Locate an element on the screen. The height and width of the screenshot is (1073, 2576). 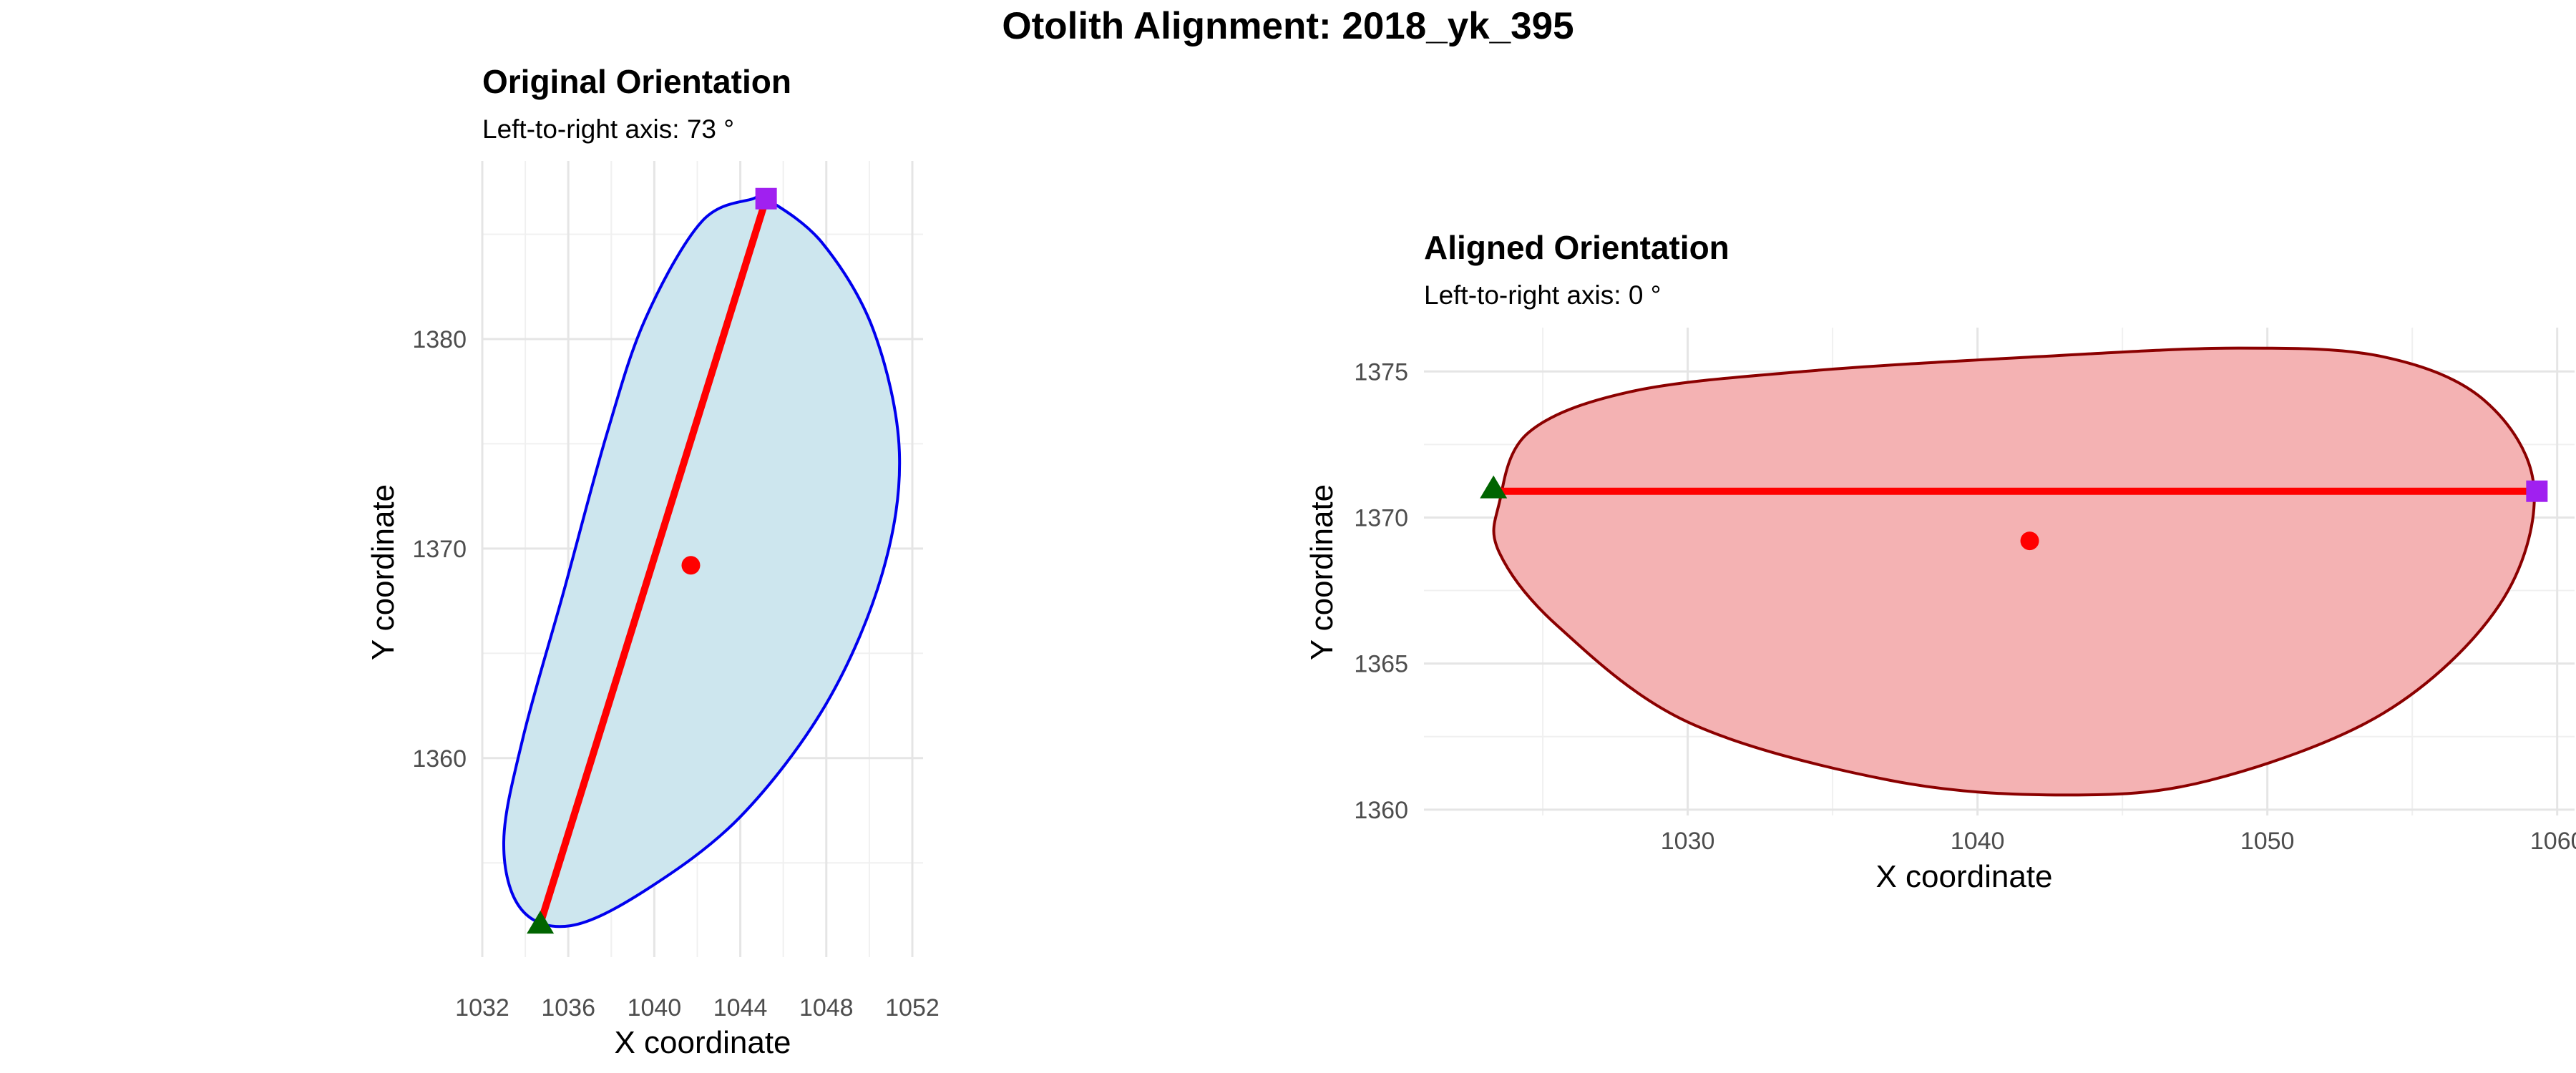
x-tick-label: 1030 is located at coordinates (1688, 841).